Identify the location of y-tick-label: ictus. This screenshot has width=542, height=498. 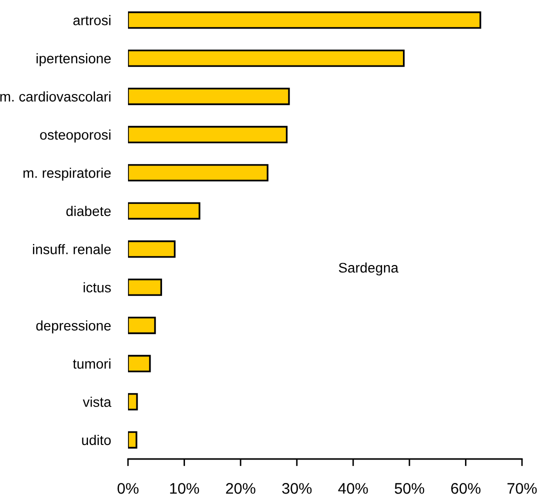
(97, 287).